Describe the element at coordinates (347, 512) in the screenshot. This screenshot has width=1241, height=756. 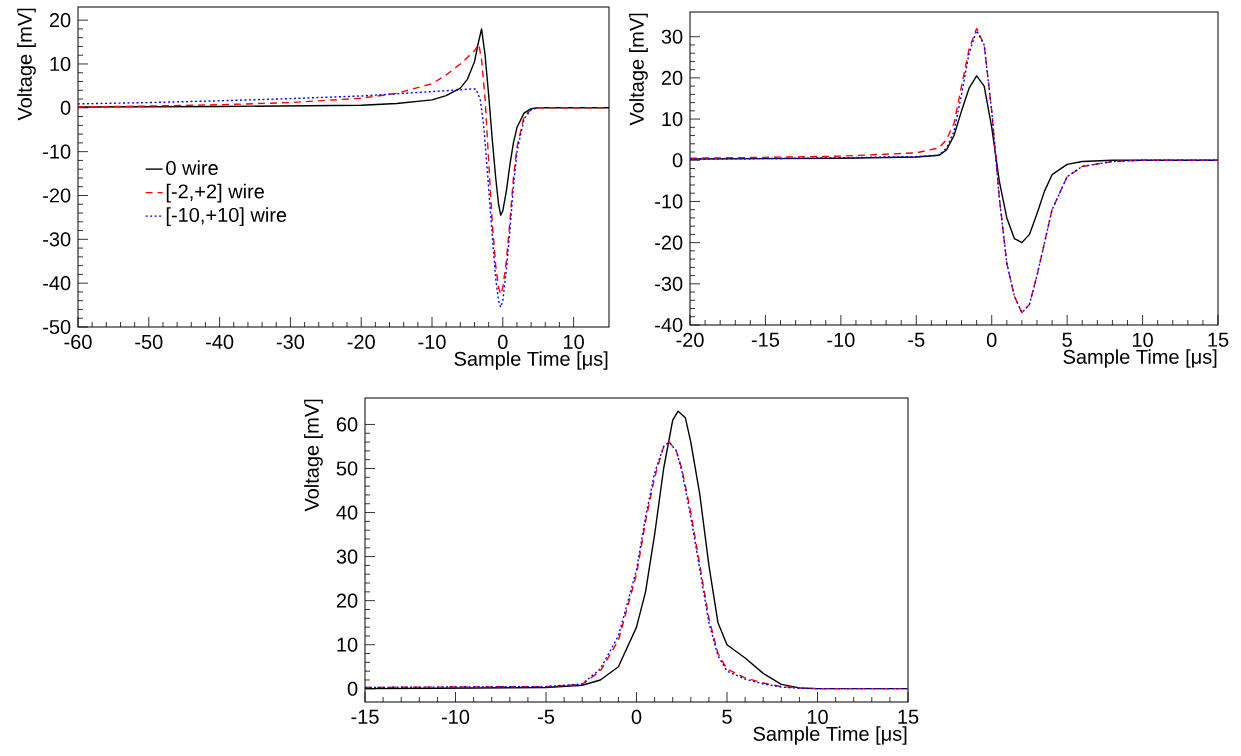
I see `y-tick-label: 40` at that location.